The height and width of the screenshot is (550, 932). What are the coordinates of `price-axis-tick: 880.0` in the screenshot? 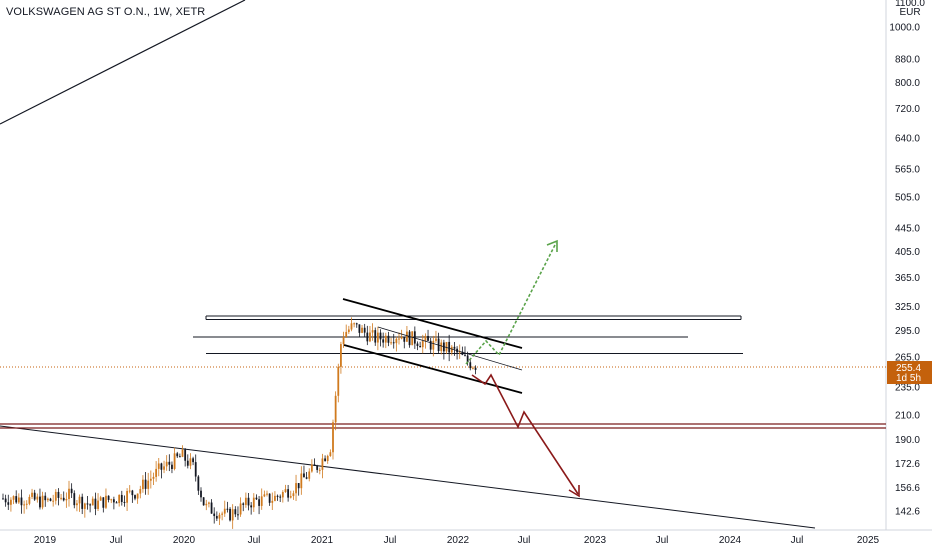 It's located at (907, 59).